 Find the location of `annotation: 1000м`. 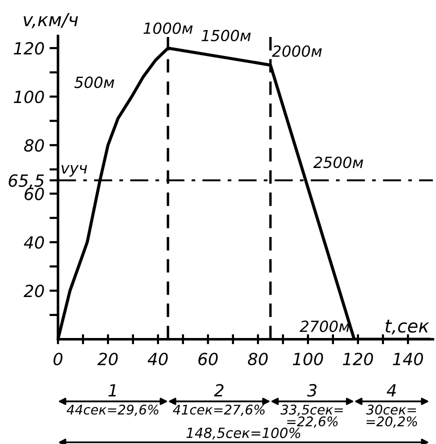

annotation: 1000м is located at coordinates (168, 28).